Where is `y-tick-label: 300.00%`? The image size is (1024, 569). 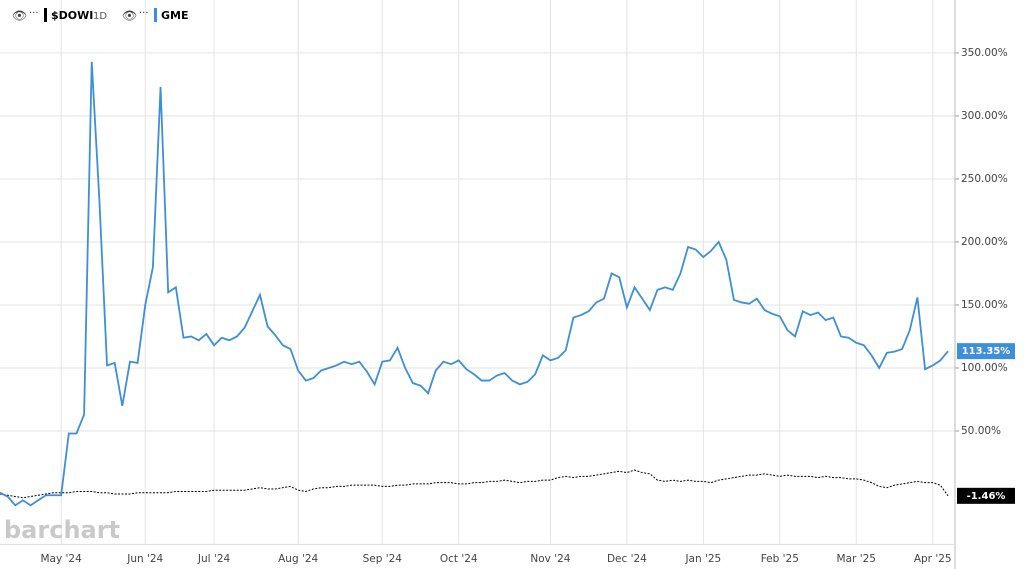 y-tick-label: 300.00% is located at coordinates (984, 116).